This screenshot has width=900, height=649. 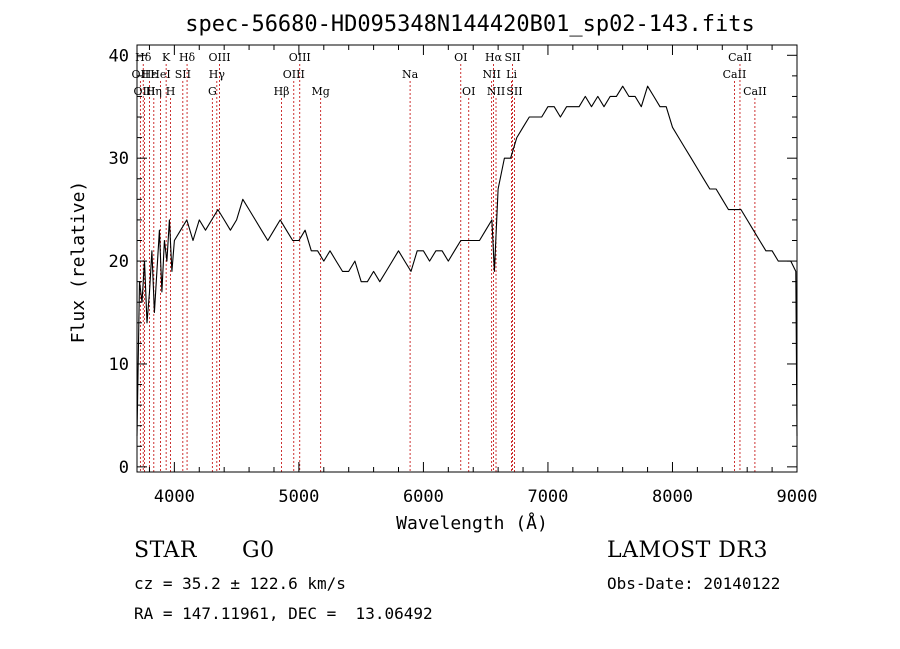 I want to click on line-label: OII, so click(x=141, y=74).